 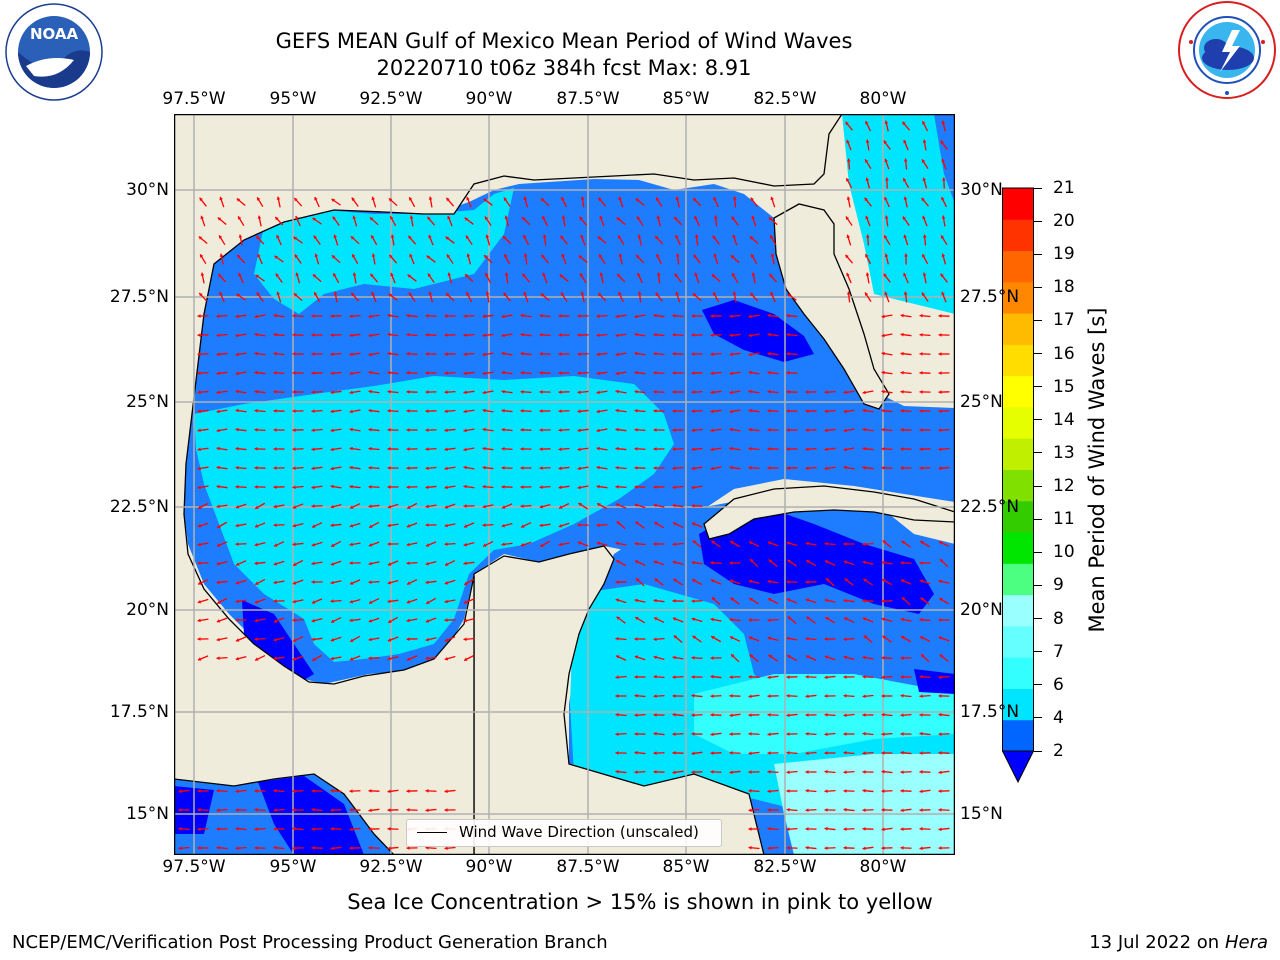 I want to click on colorbar-tick-mark, so click(x=1038, y=685).